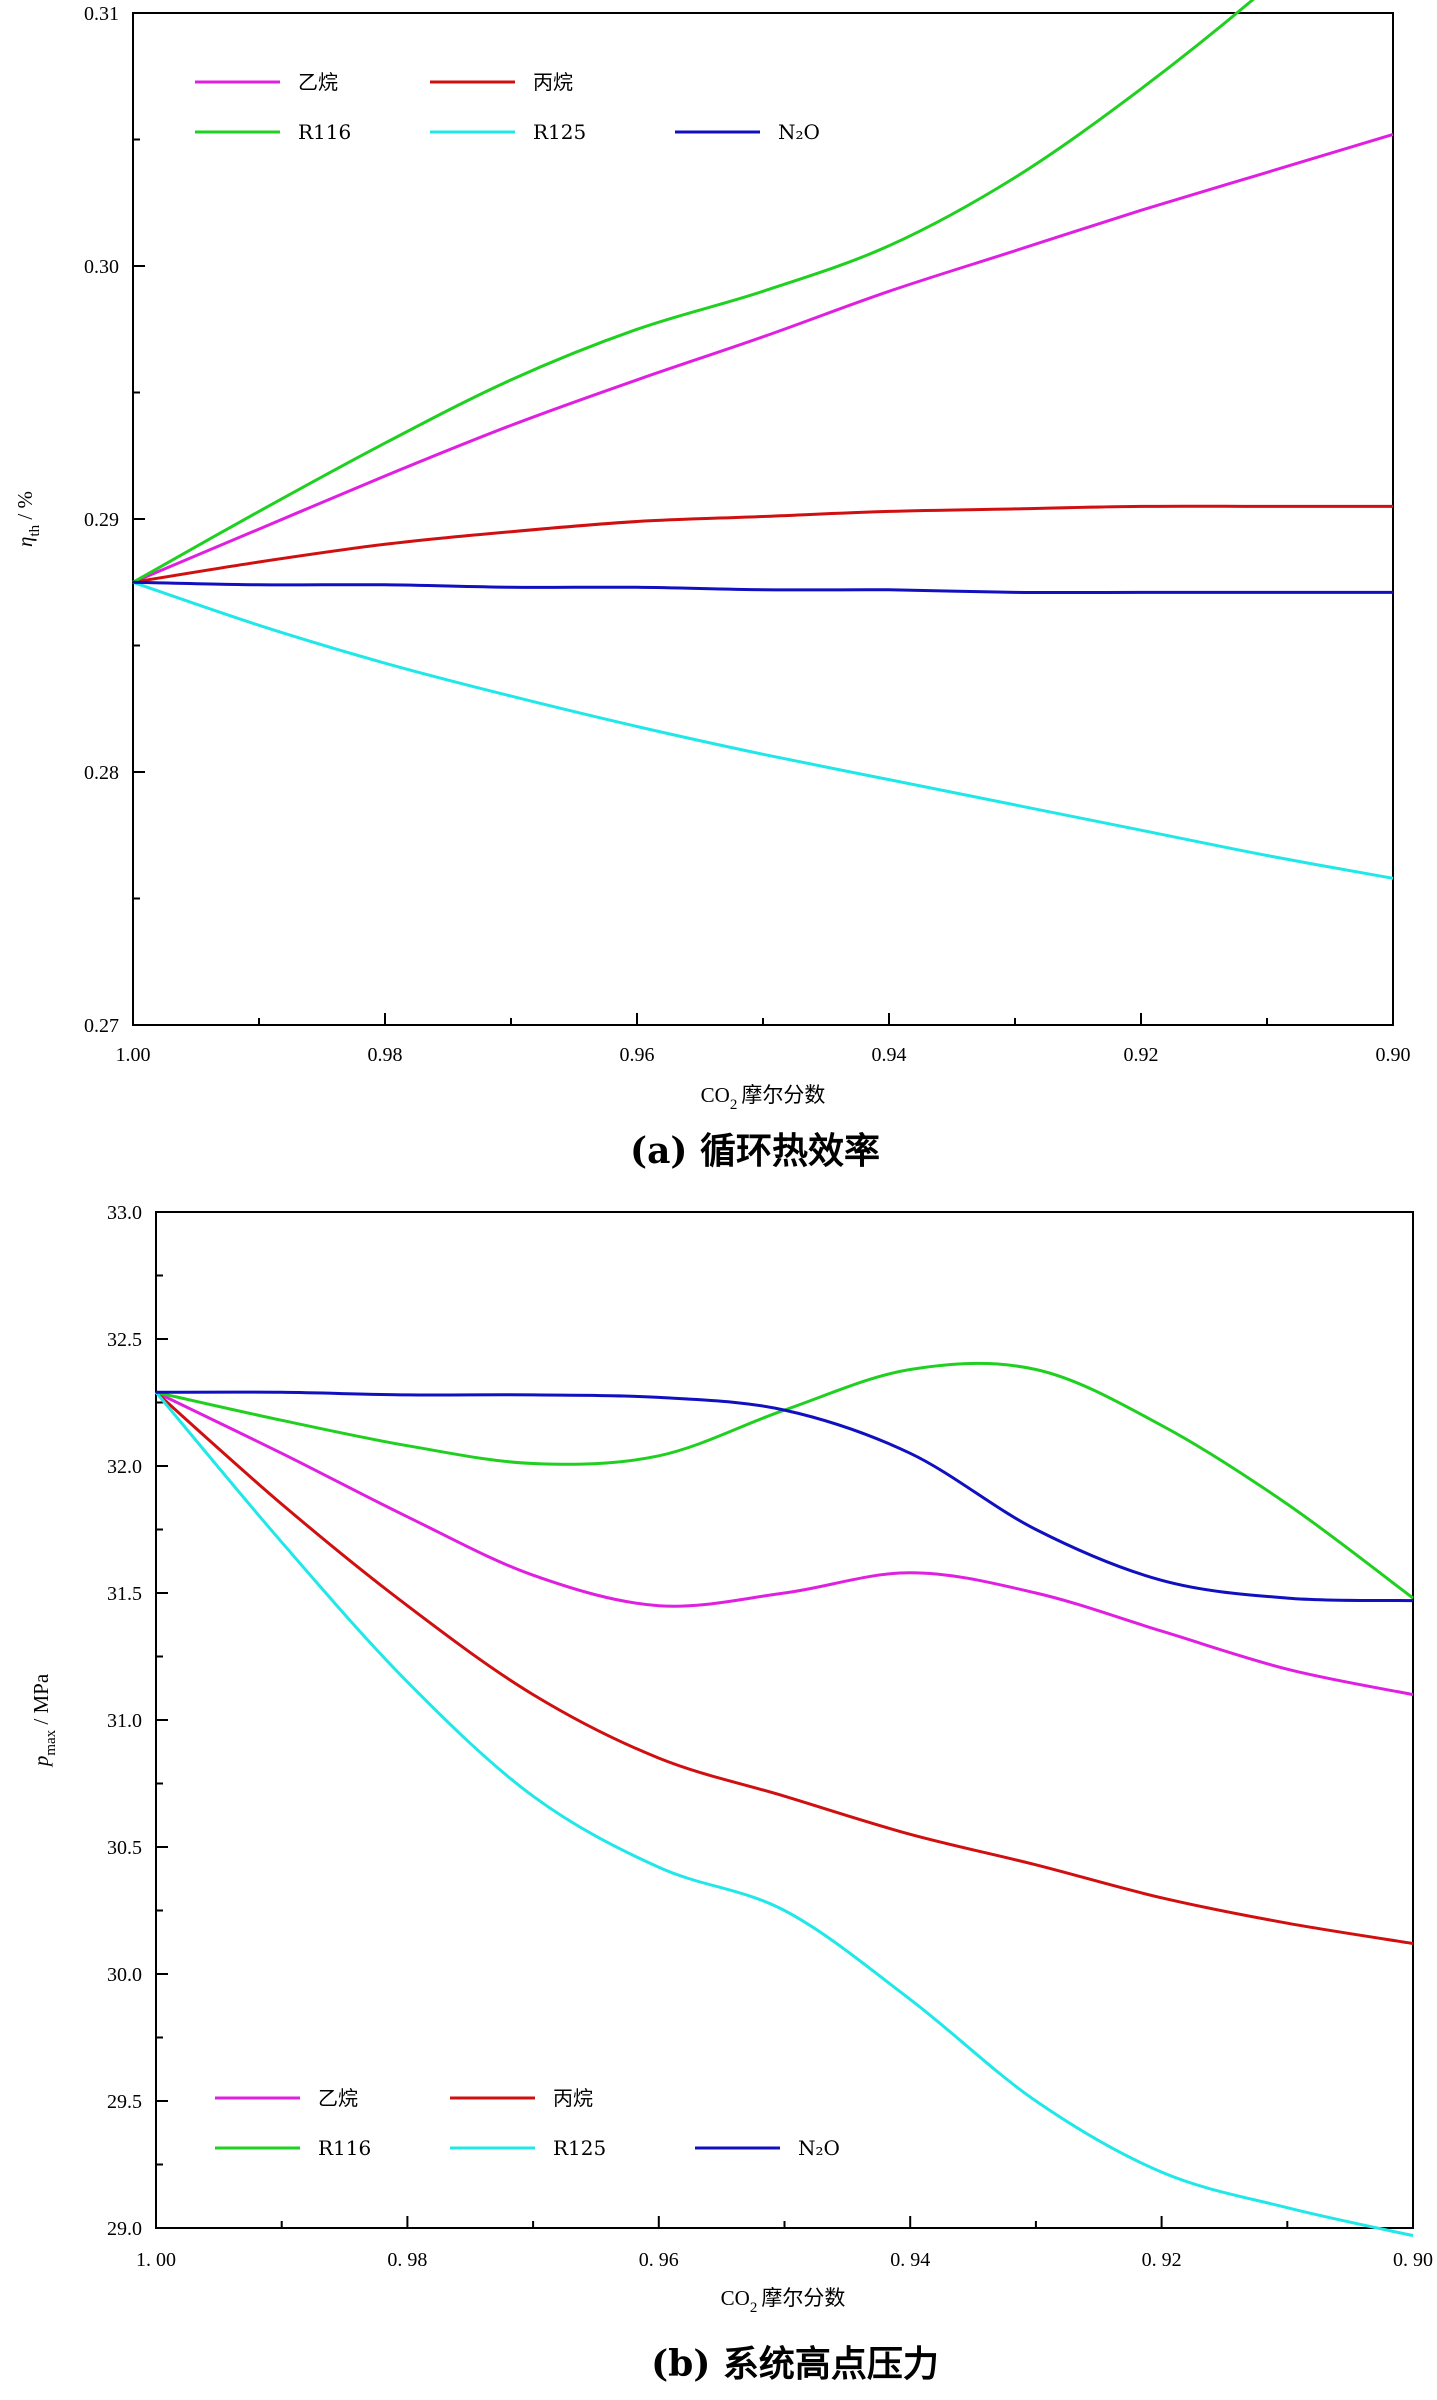 This screenshot has width=1437, height=2400. Describe the element at coordinates (407, 2260) in the screenshot. I see `x-tick-label: 0. 98` at that location.